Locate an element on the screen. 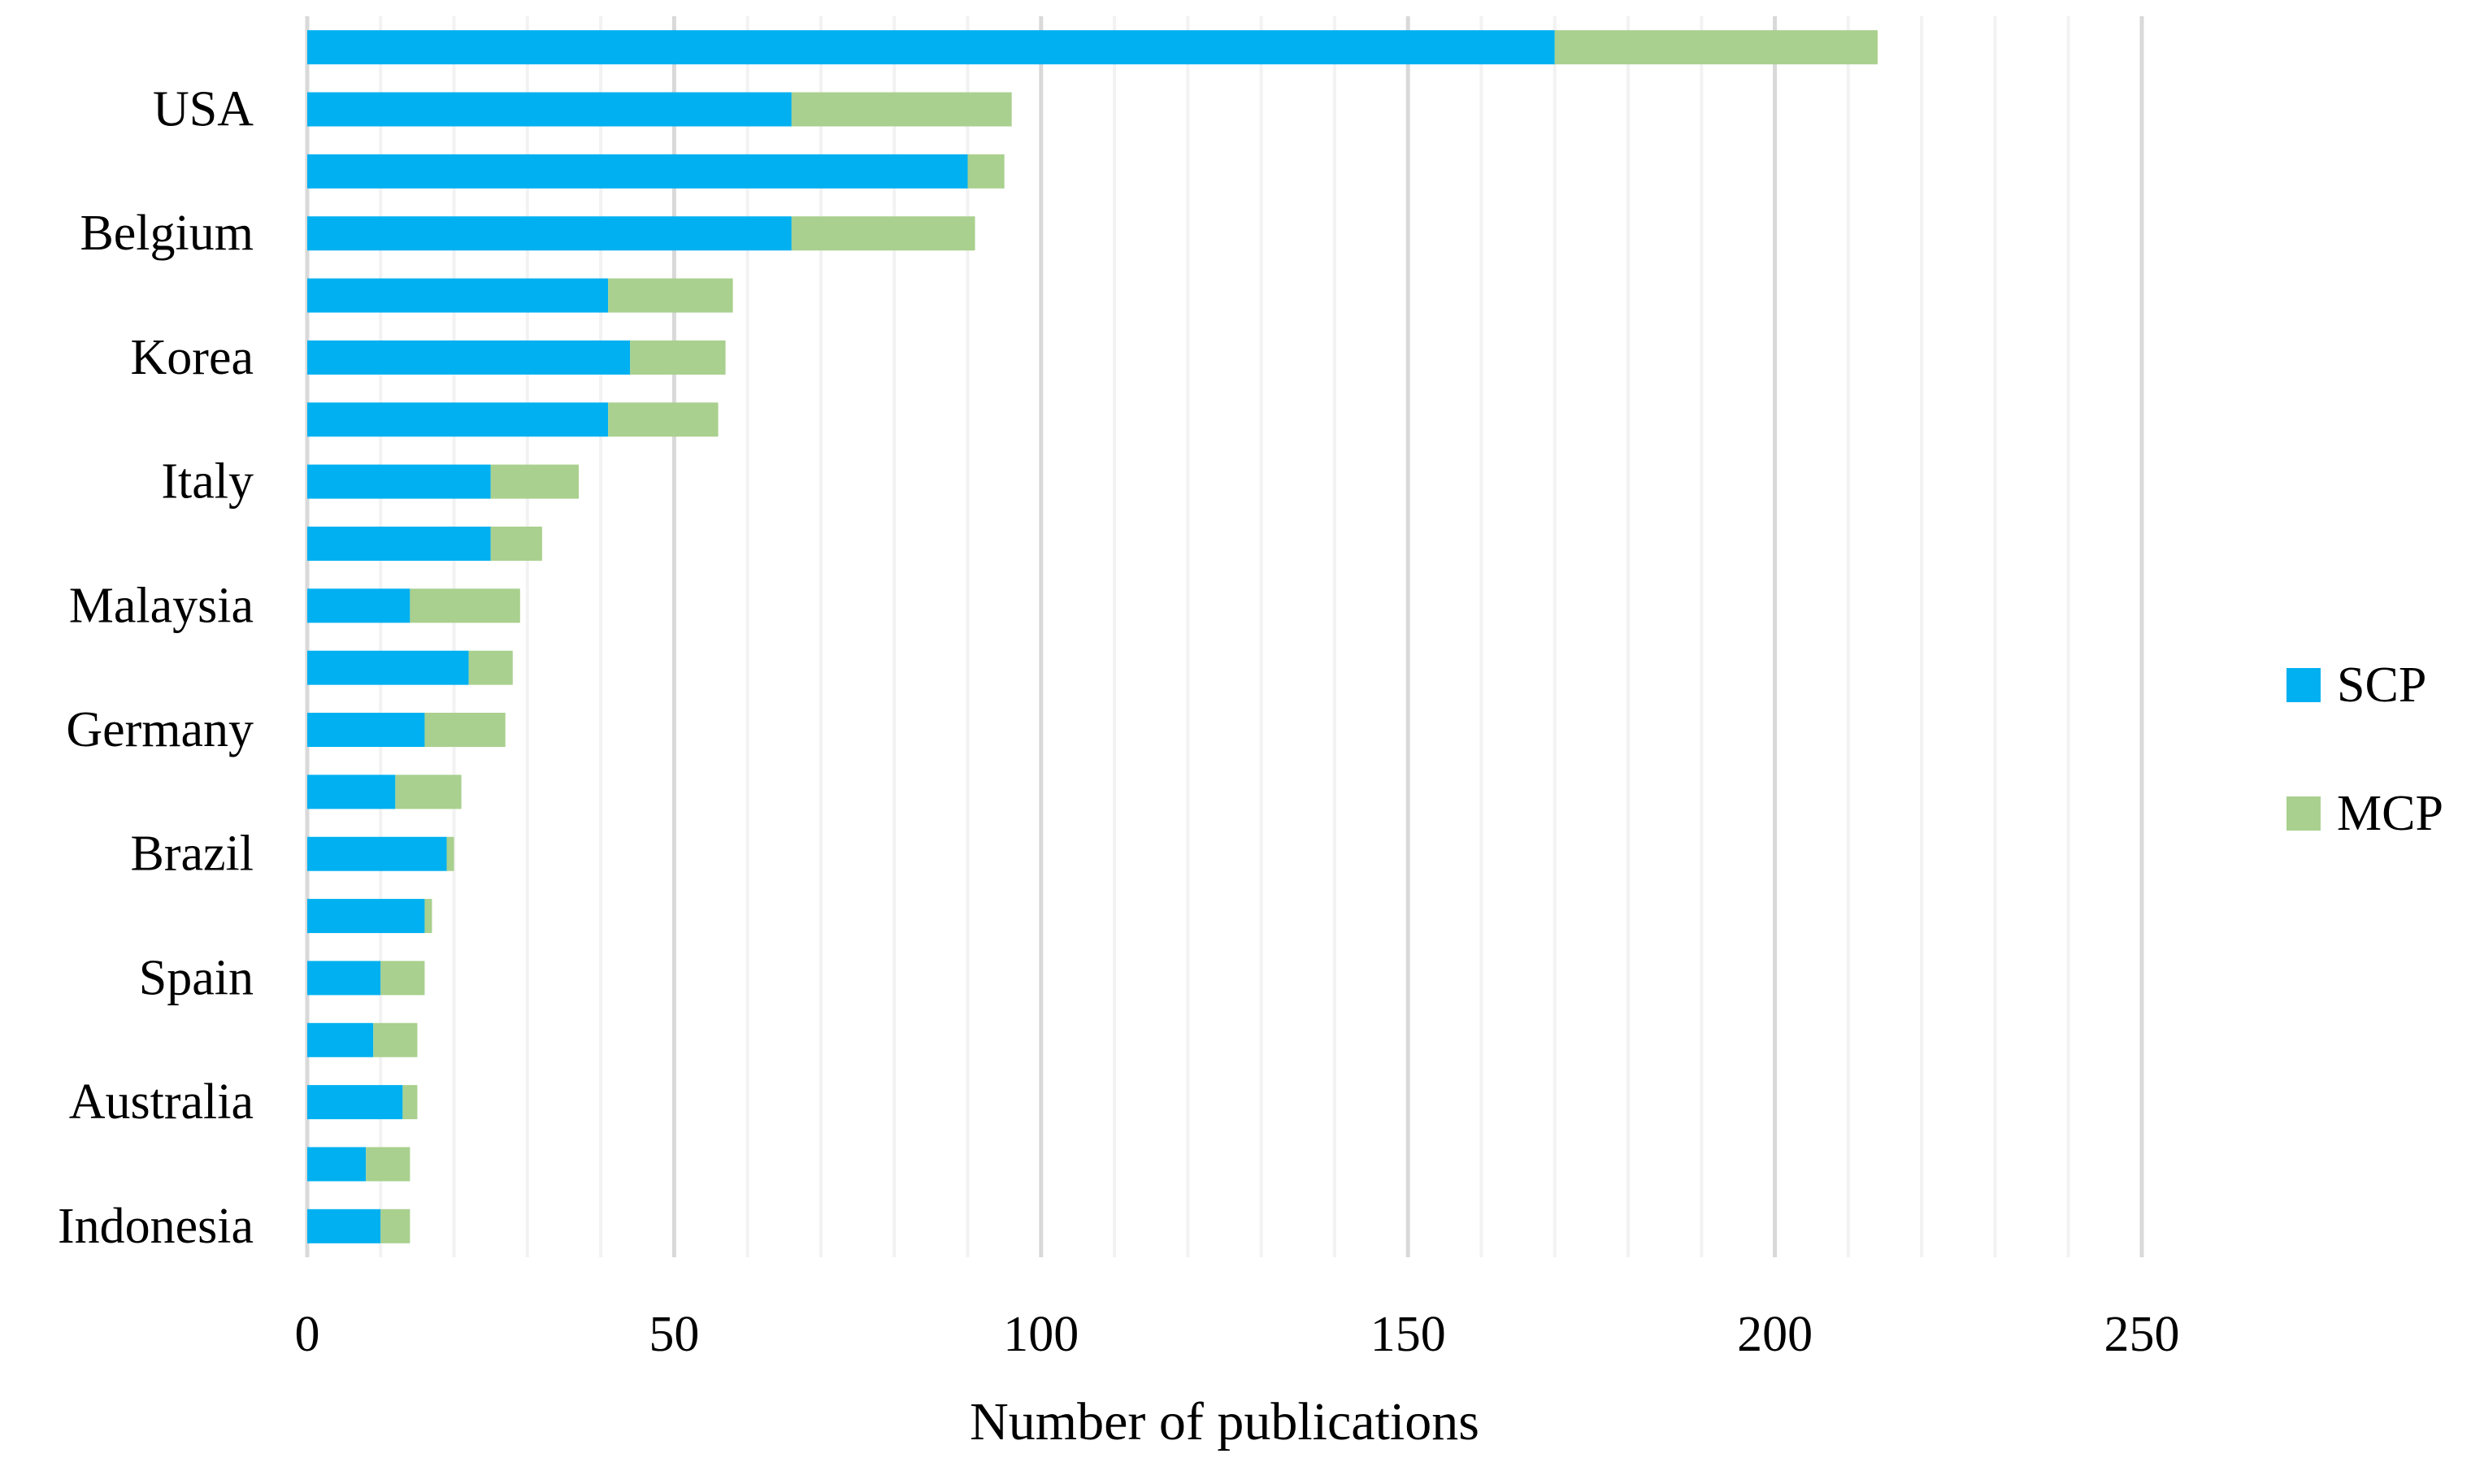  x-tick-label: 50 is located at coordinates (674, 1334).